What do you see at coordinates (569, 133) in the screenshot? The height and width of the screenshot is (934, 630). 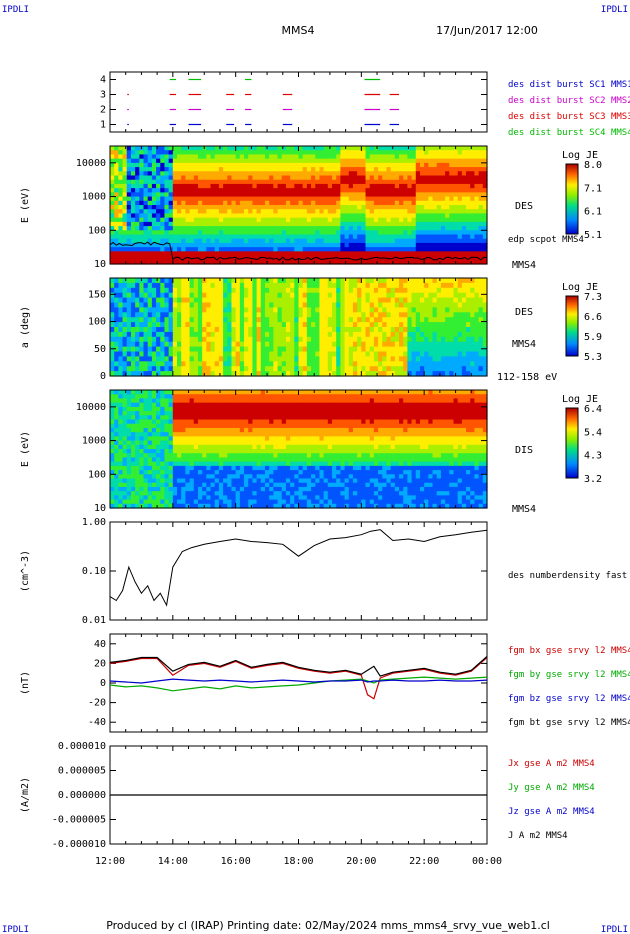 I see `burst-legend-mms4: des dist burst SC4 MMS4` at bounding box center [569, 133].